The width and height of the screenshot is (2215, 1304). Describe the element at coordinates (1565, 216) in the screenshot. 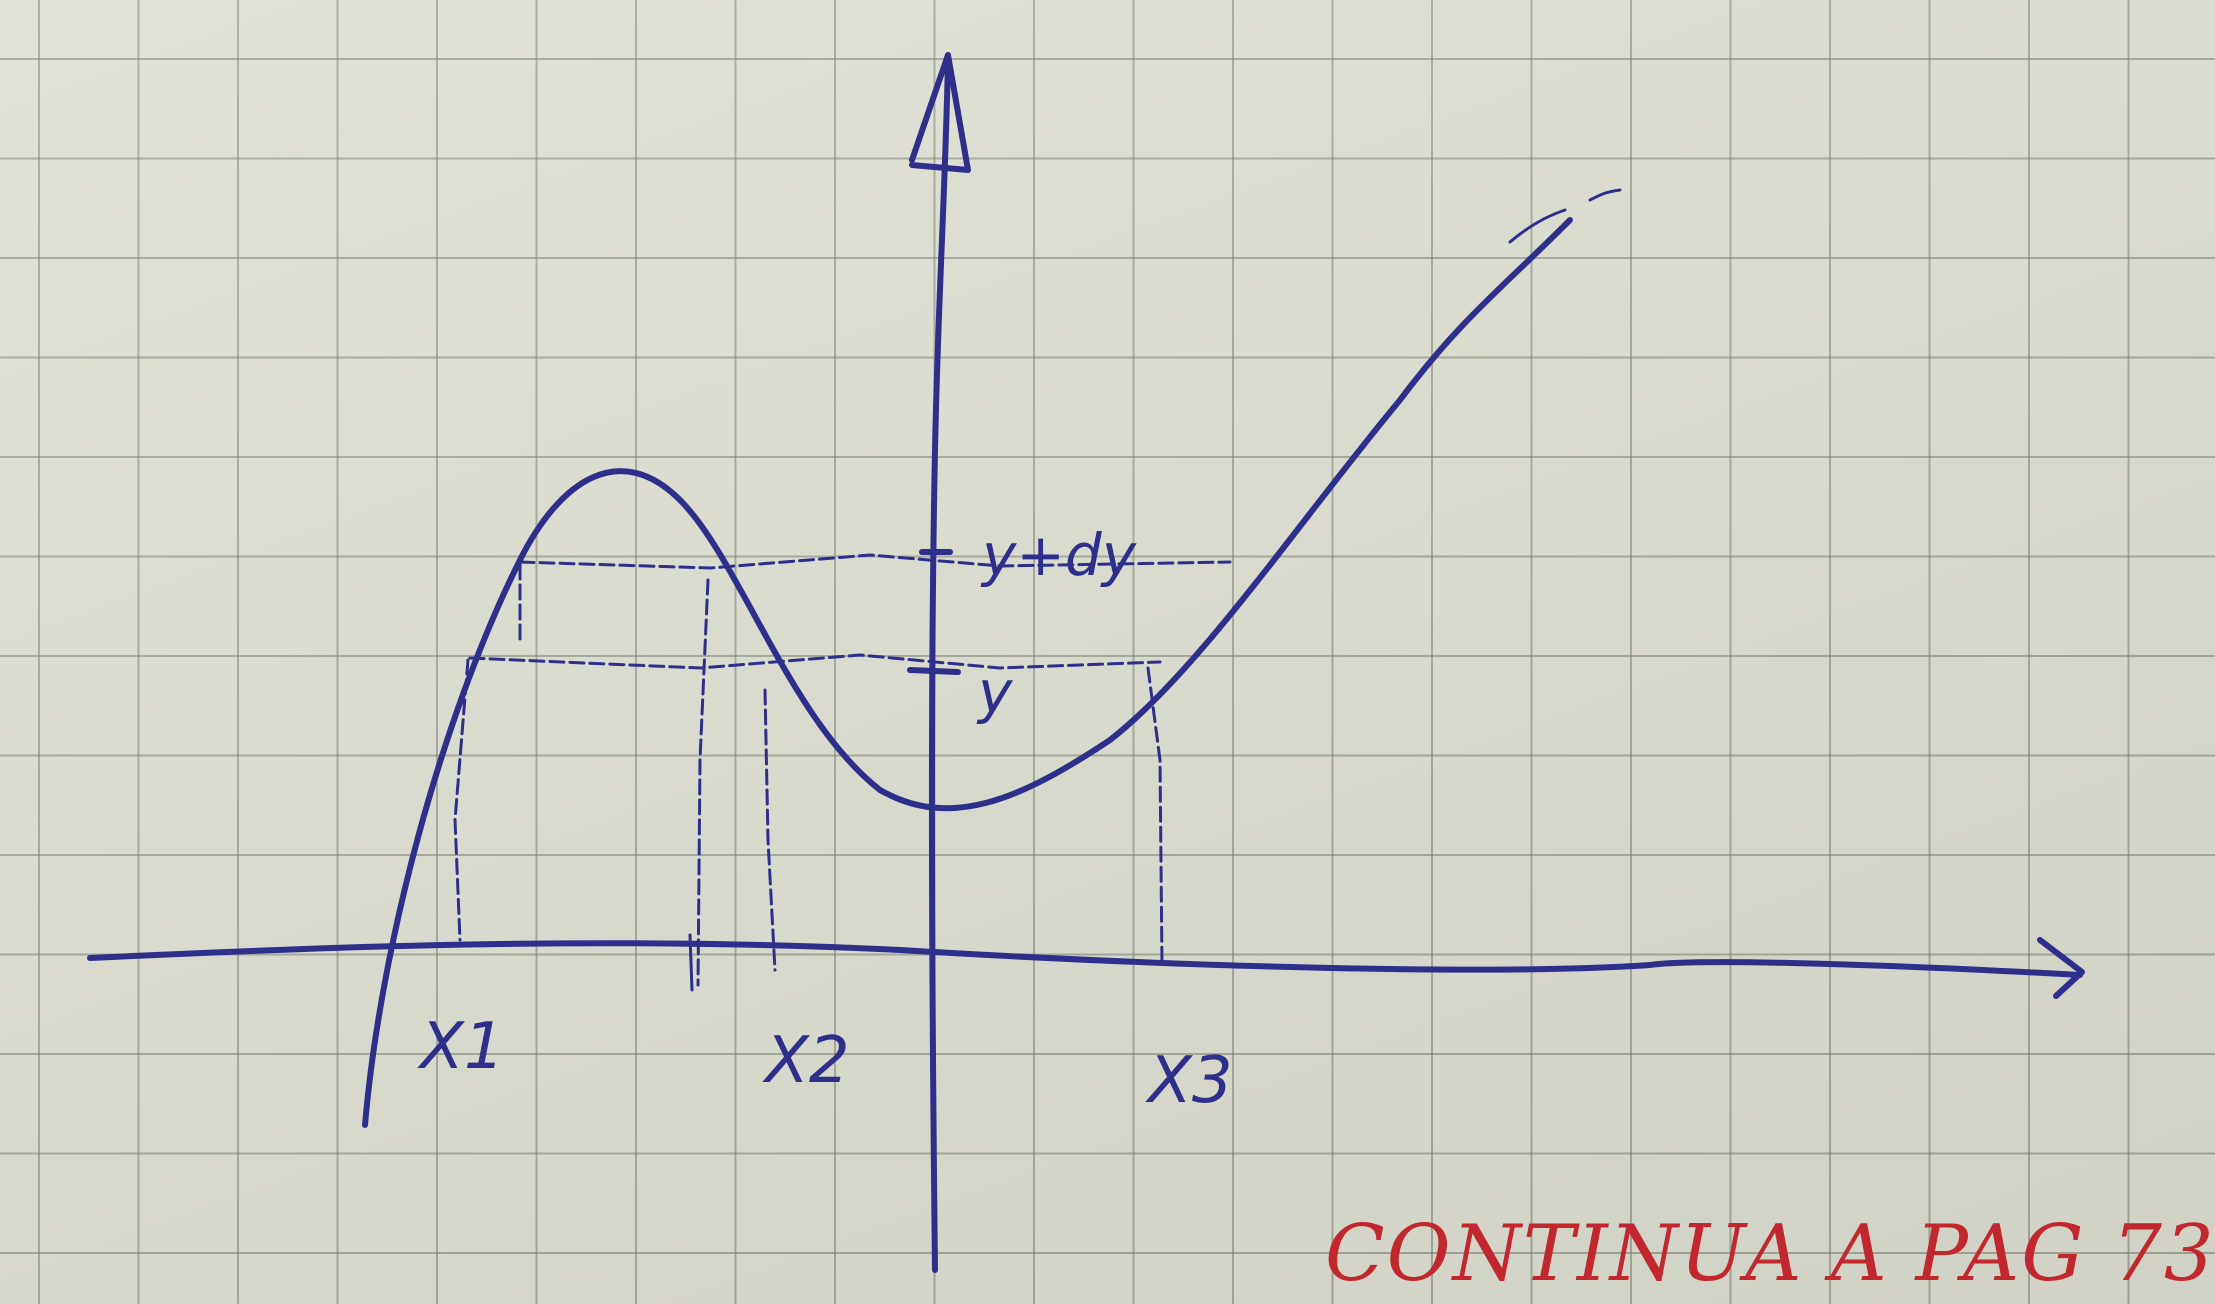

I see `curve-end-mark` at that location.